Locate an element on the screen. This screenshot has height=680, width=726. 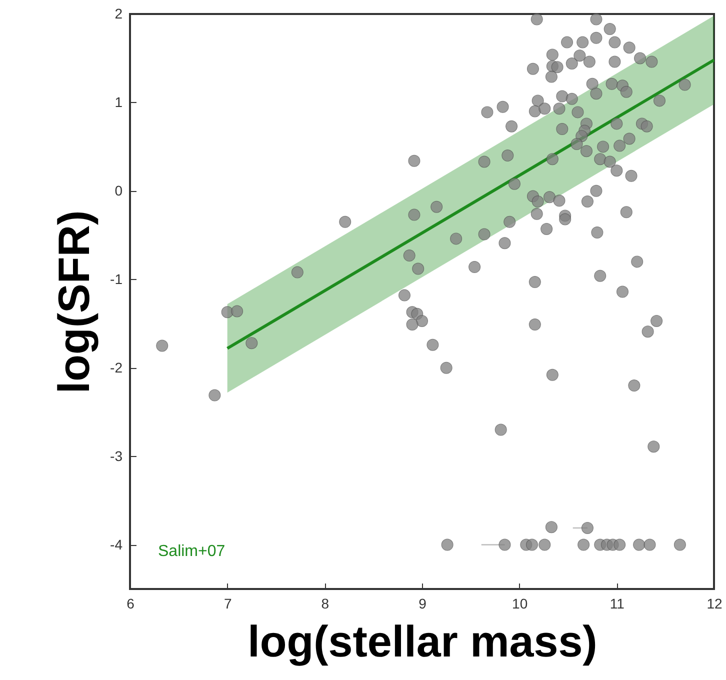
y-tick-label: 2 is located at coordinates (118, 14).